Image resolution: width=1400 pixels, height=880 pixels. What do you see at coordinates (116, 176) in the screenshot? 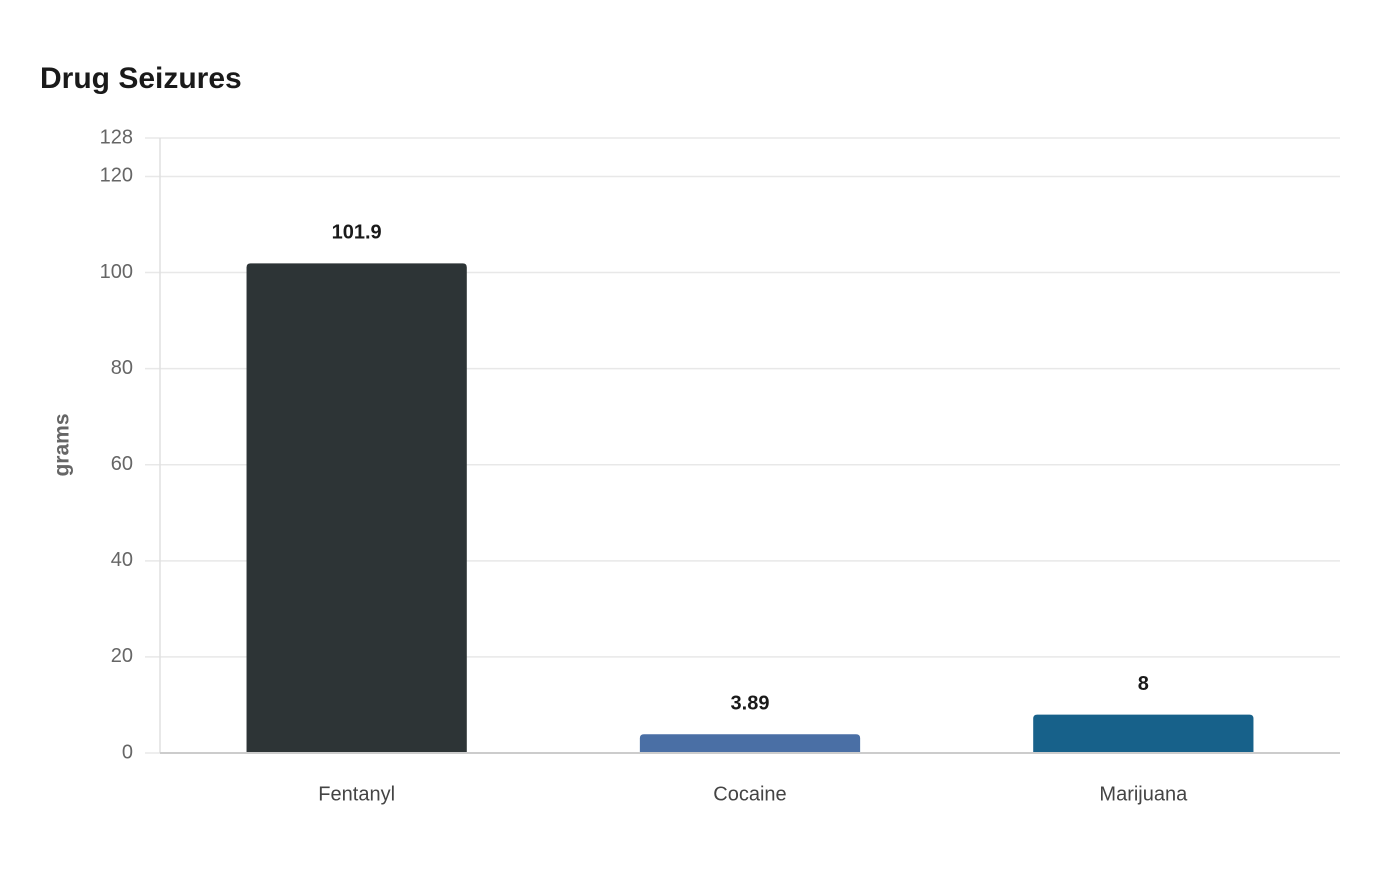
I see `y-tick-label: 120` at bounding box center [116, 176].